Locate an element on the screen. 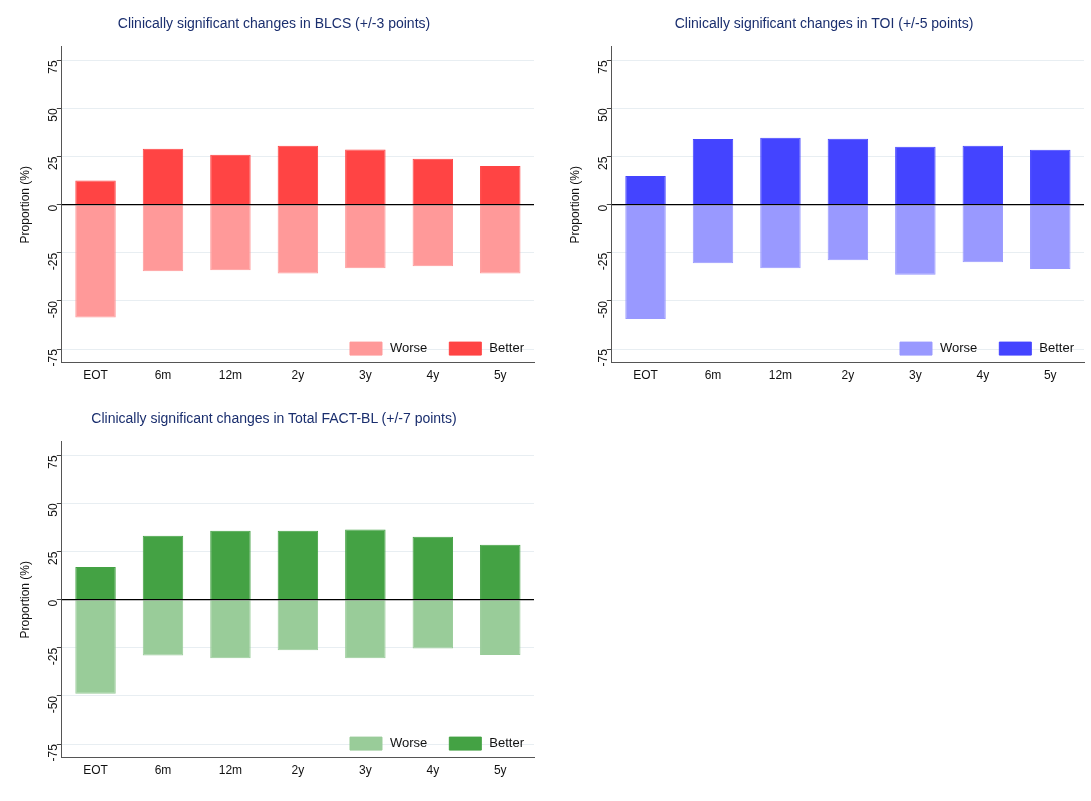 The width and height of the screenshot is (1091, 801). chart-title: Clinically significant changes in Total FACT-BL (+/-7 points) is located at coordinates (274, 418).